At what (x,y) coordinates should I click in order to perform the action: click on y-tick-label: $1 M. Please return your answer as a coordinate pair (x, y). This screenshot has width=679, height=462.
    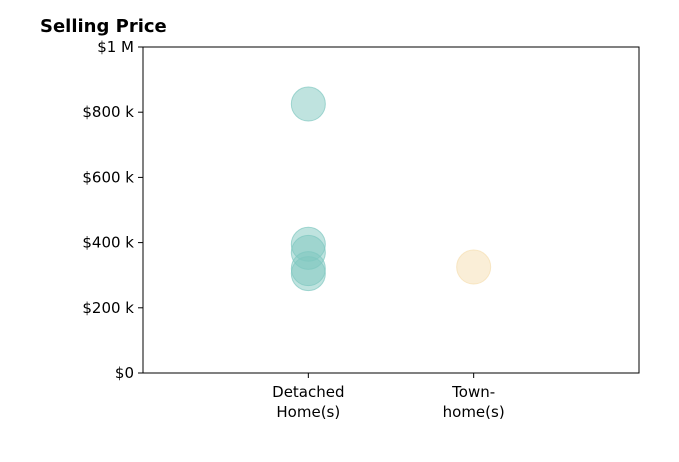
    Looking at the image, I should click on (115, 47).